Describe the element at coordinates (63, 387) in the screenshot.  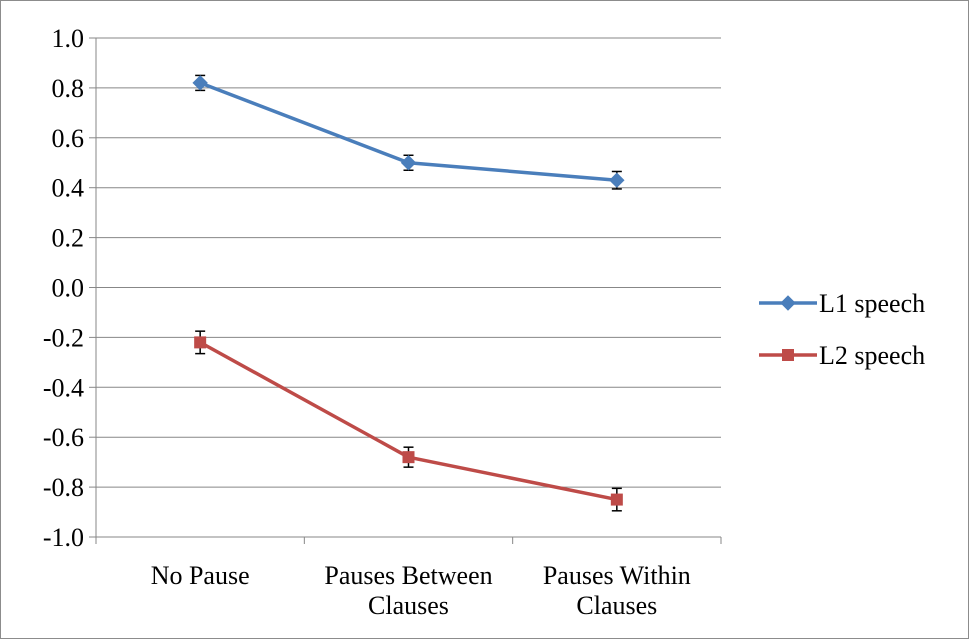
I see `y-tick-label: -0.4` at that location.